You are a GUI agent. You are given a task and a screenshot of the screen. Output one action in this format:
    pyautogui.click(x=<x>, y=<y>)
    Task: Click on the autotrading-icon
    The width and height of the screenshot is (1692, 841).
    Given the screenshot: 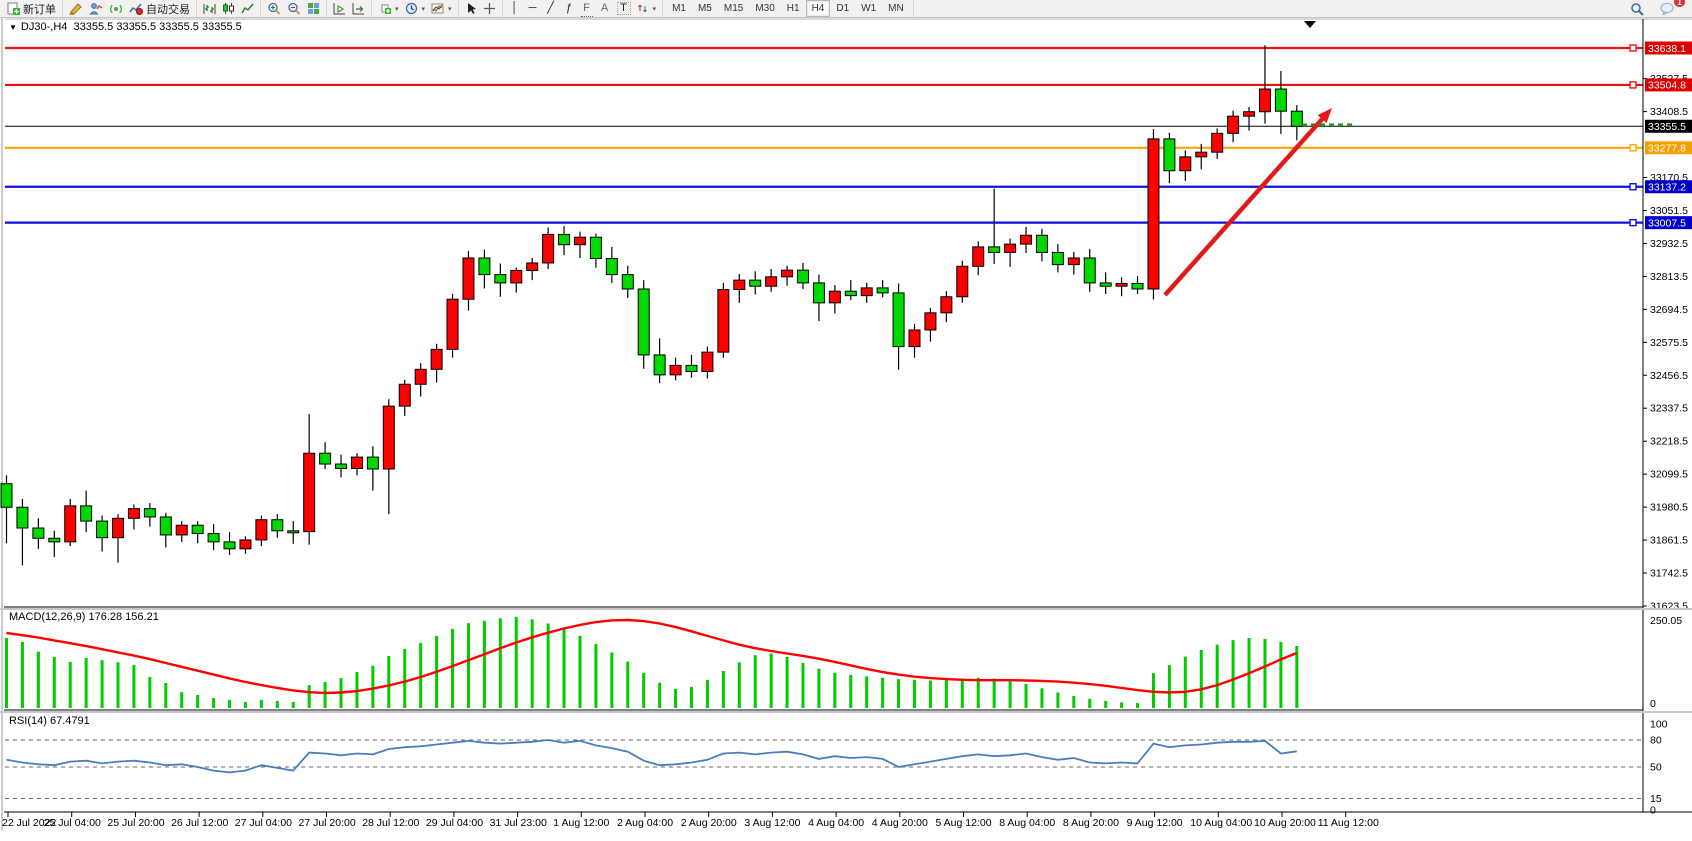 What is the action you would take?
    pyautogui.click(x=136, y=9)
    